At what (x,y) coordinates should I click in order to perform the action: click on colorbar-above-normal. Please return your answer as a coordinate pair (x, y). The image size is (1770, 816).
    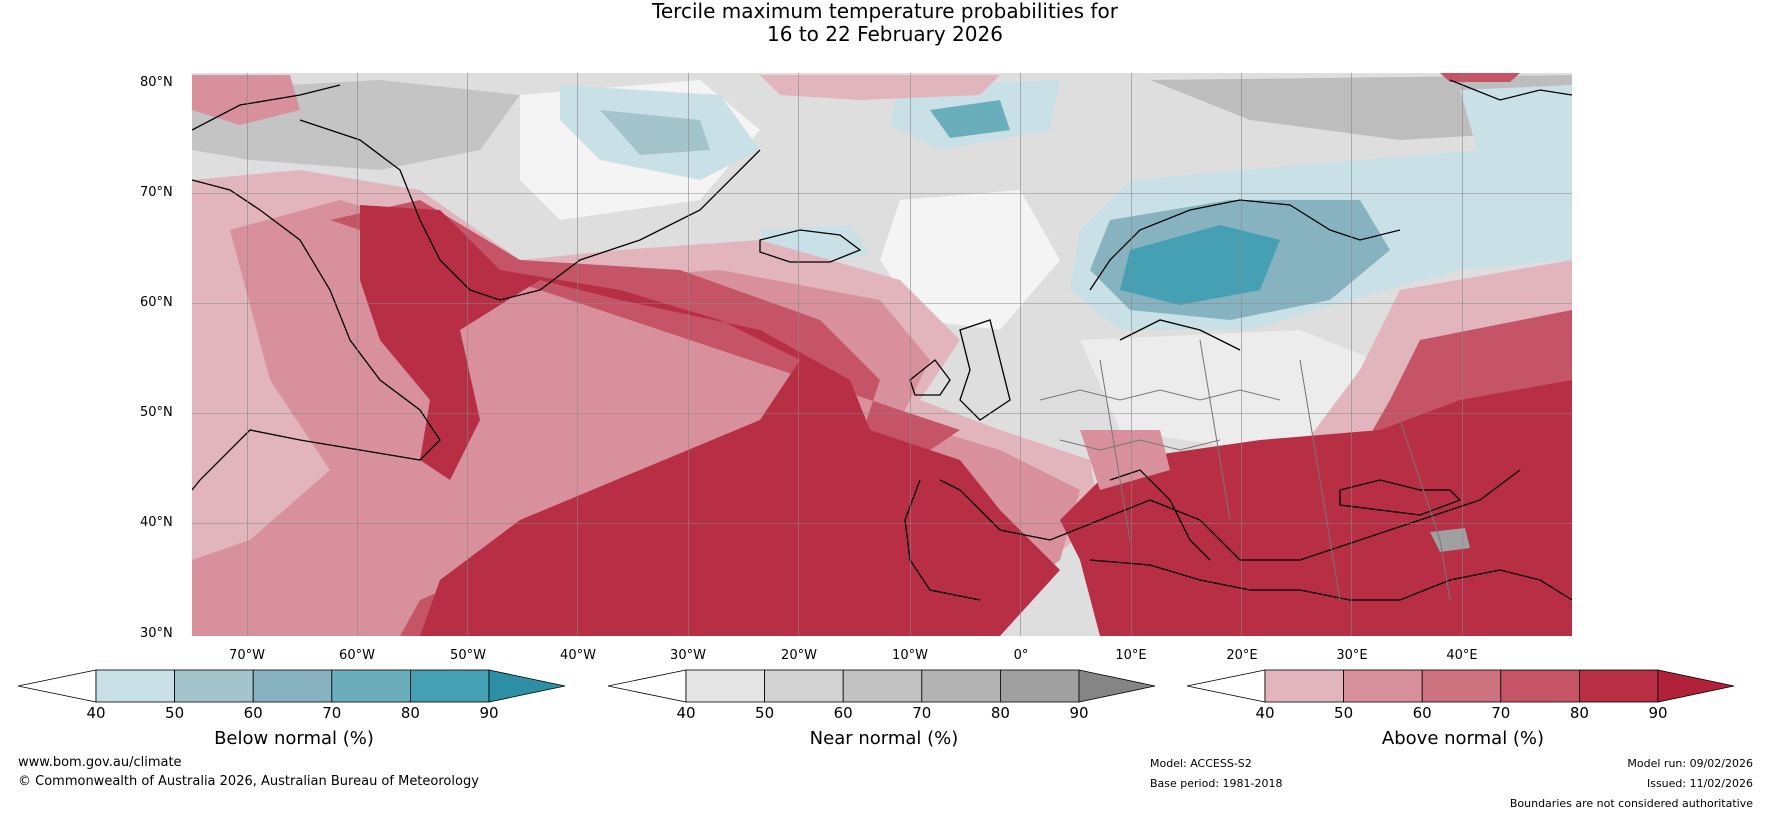
    Looking at the image, I should click on (1460, 686).